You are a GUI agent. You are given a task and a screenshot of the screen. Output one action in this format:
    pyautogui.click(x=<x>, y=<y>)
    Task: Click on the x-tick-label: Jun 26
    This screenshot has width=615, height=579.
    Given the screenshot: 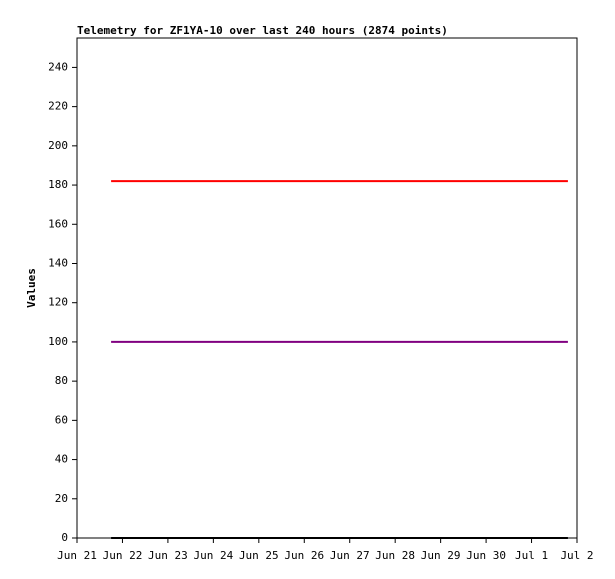 What is the action you would take?
    pyautogui.click(x=304, y=555)
    